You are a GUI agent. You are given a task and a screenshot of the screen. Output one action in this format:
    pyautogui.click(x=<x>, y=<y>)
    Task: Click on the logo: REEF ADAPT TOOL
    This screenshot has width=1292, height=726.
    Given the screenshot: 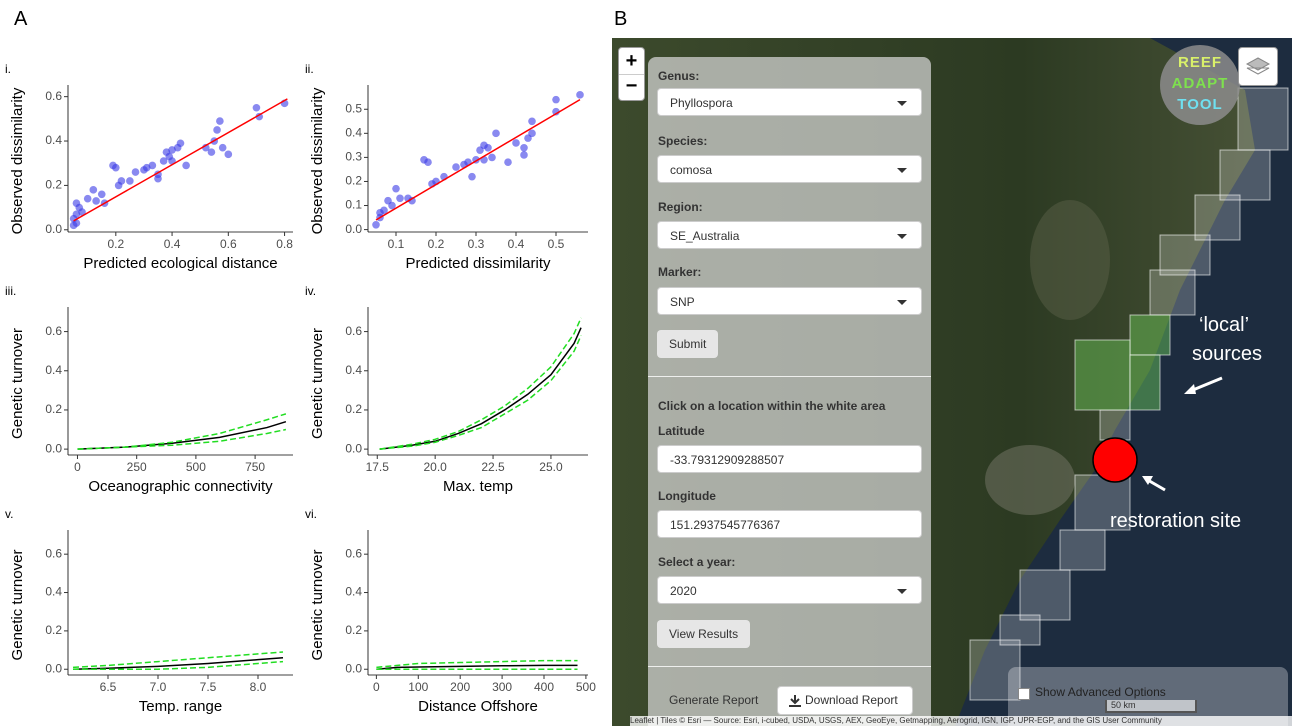 What is the action you would take?
    pyautogui.click(x=1200, y=83)
    